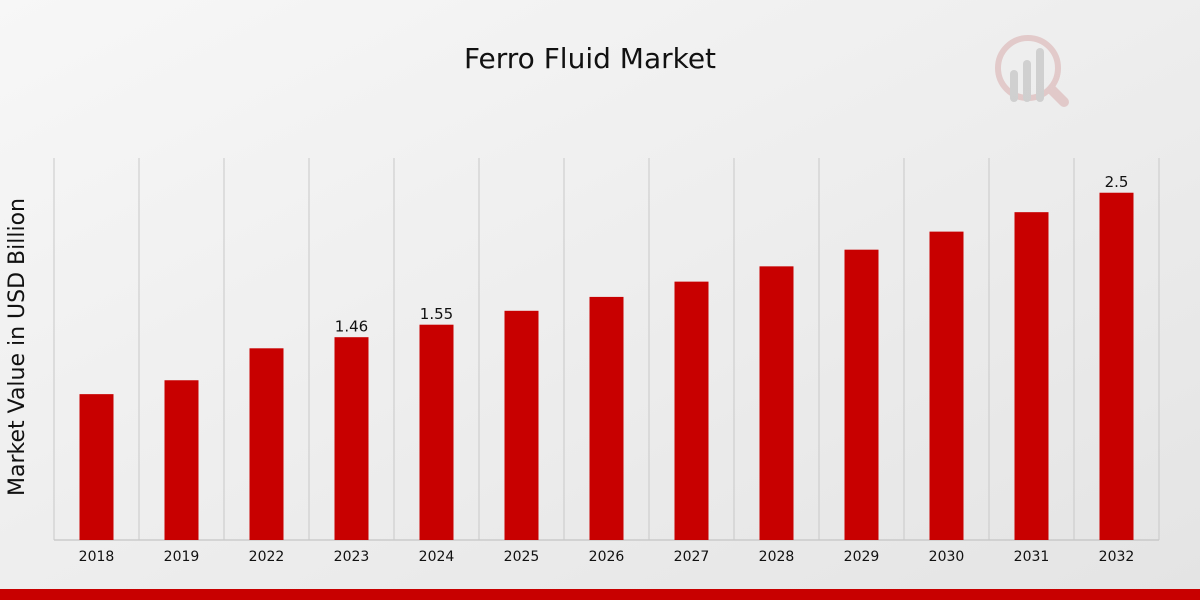  What do you see at coordinates (1117, 557) in the screenshot?
I see `x-tick-label: 2032` at bounding box center [1117, 557].